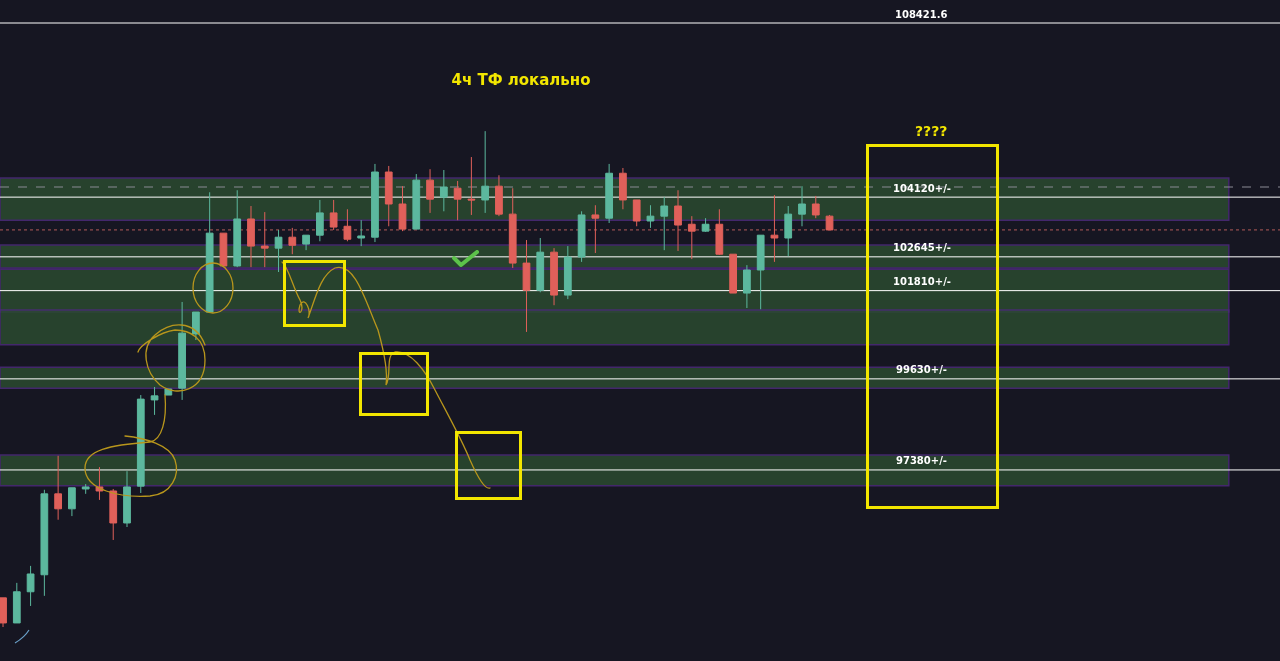 The width and height of the screenshot is (1280, 661). I want to click on ref-line-label: 97380+/-, so click(921, 460).